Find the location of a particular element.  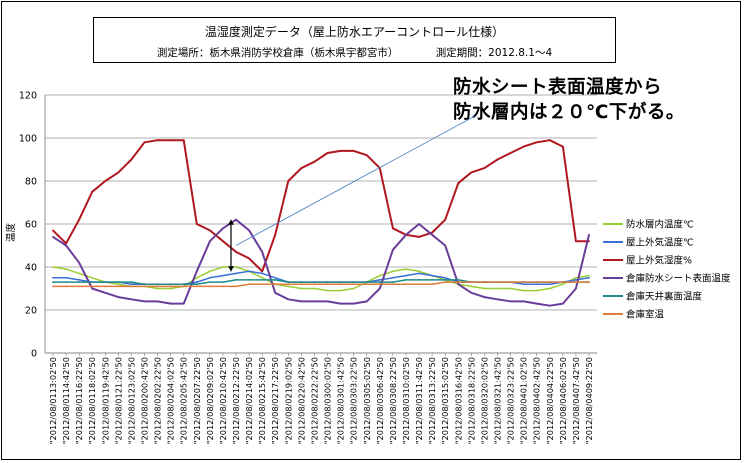

y-tick-label: 0 is located at coordinates (34, 354).